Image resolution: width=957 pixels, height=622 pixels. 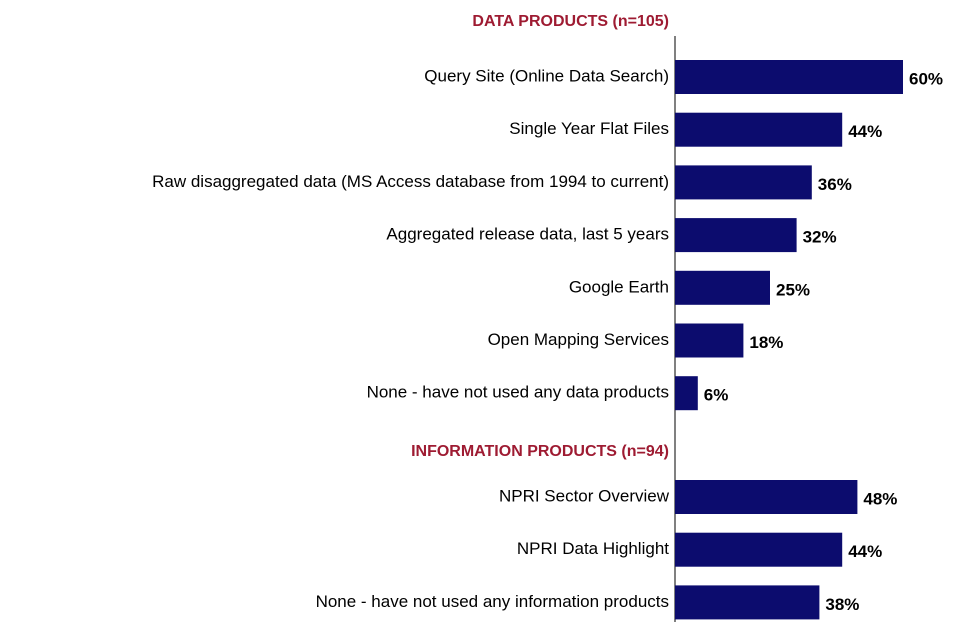 I want to click on category-label: NPRI Sector Overview, so click(x=584, y=495).